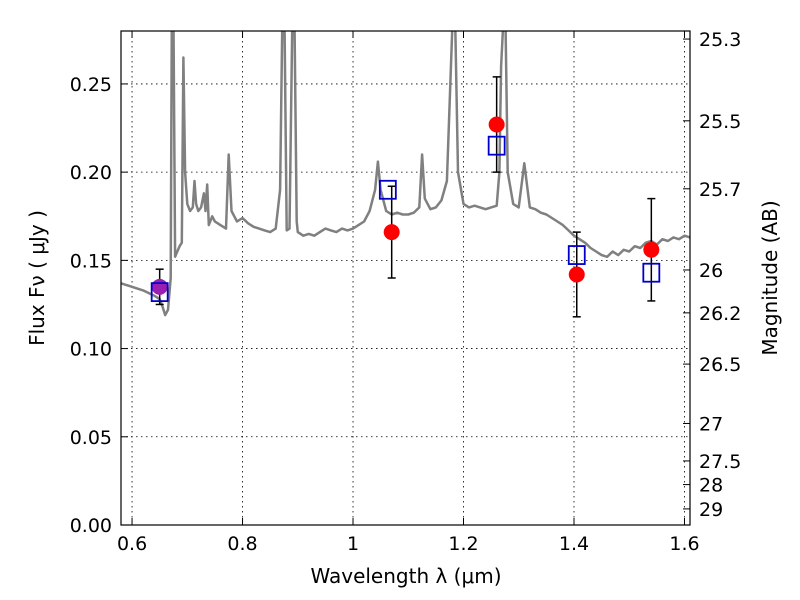 The height and width of the screenshot is (600, 800). What do you see at coordinates (242, 544) in the screenshot?
I see `x-tick-label-1: 0.8` at bounding box center [242, 544].